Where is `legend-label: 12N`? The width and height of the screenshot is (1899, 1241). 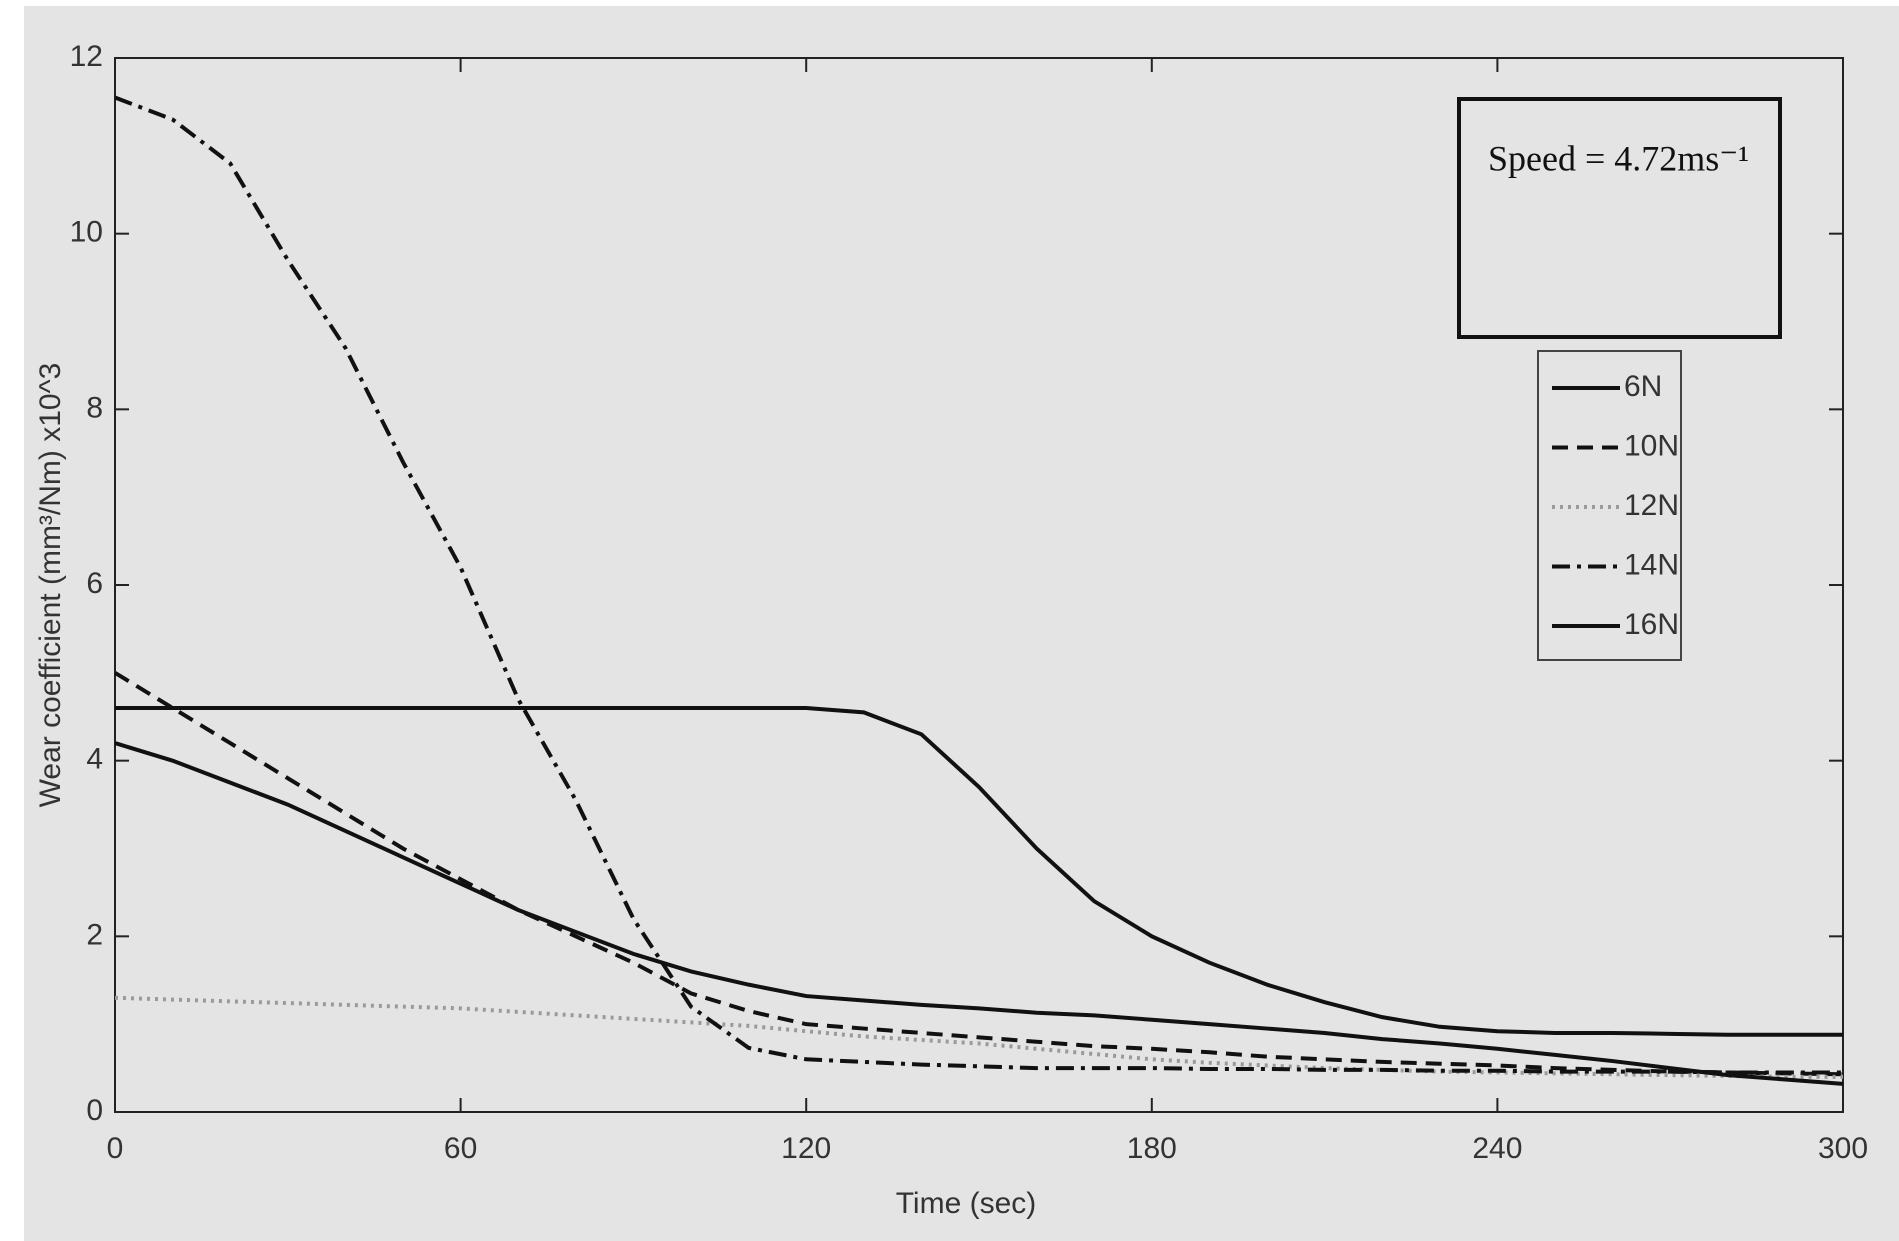 legend-label: 12N is located at coordinates (1651, 505).